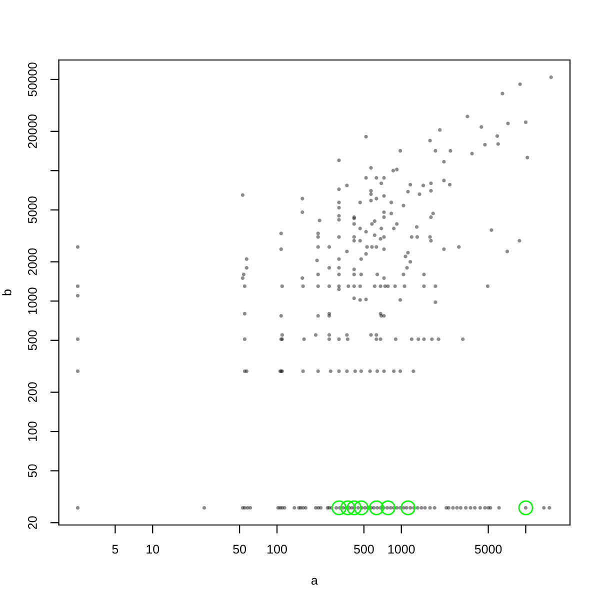 This screenshot has width=600, height=600. What do you see at coordinates (364, 549) in the screenshot?
I see `x-tick-label: 500` at bounding box center [364, 549].